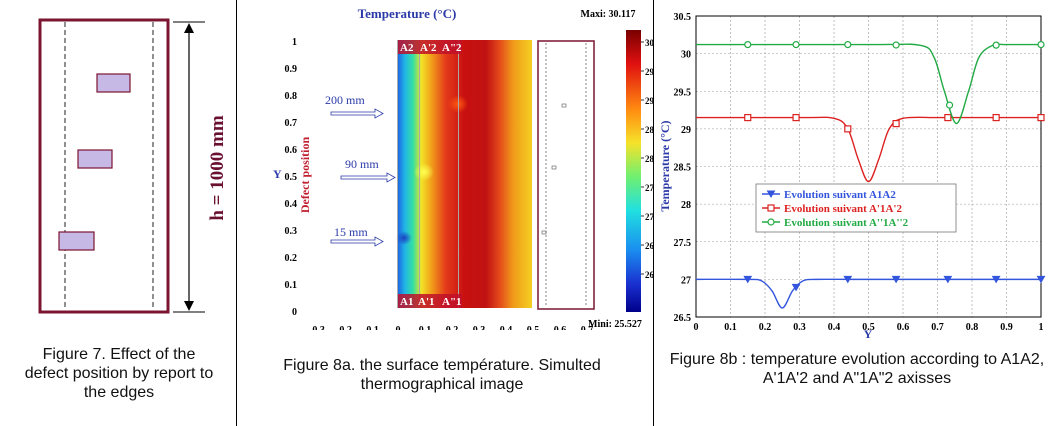 The width and height of the screenshot is (1056, 426). Describe the element at coordinates (1006, 327) in the screenshot. I see `x-tick-label: 0.9` at that location.